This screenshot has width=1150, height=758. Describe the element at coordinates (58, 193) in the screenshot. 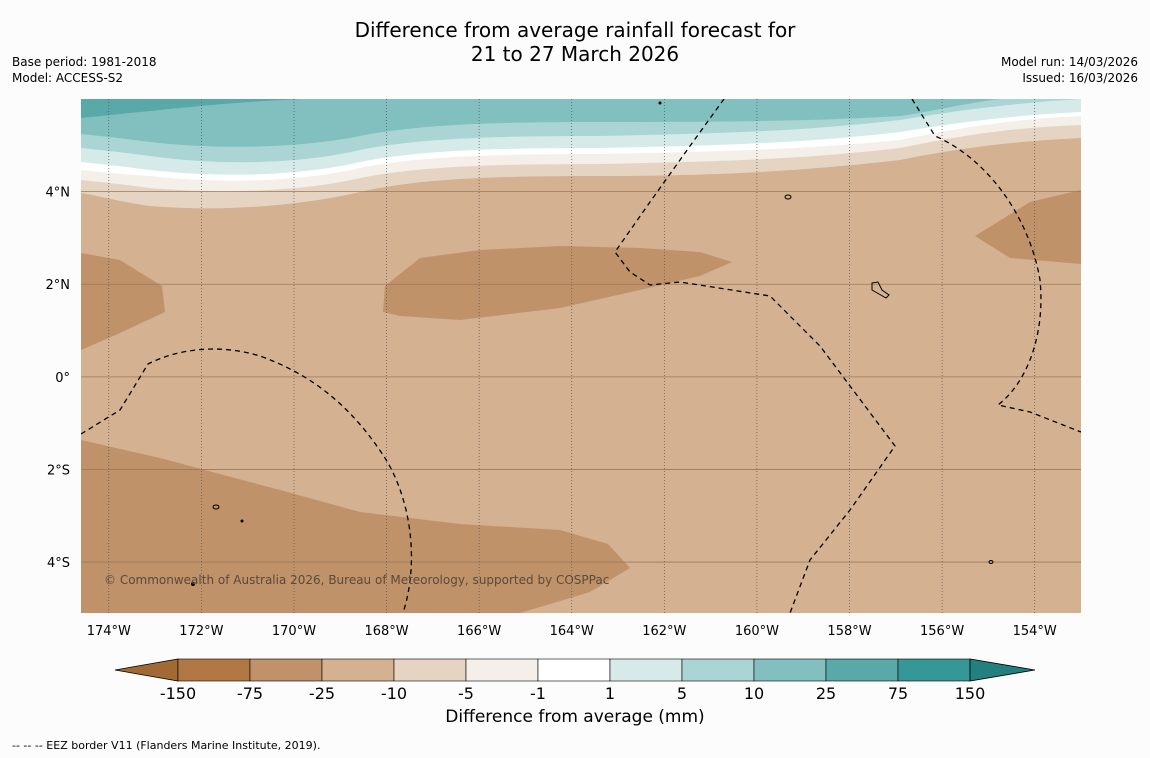

I see `lat-label: 4°N` at that location.